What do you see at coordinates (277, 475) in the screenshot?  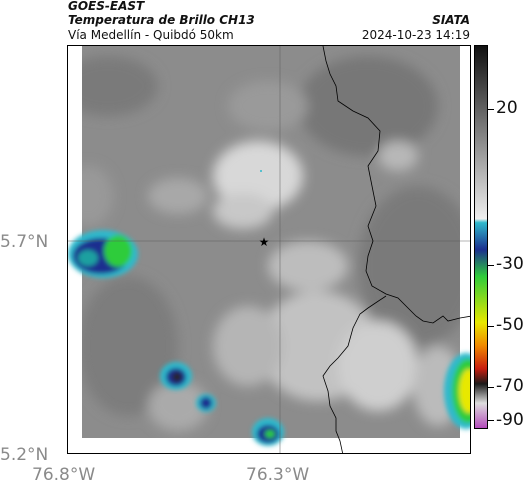 I see `lon-label-east: 76.3°W` at bounding box center [277, 475].